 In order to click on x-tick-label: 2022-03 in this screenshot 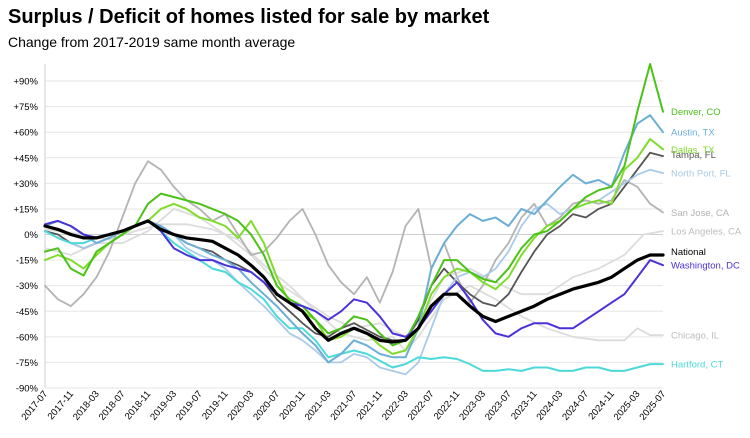, I will do `click(395, 406)`.